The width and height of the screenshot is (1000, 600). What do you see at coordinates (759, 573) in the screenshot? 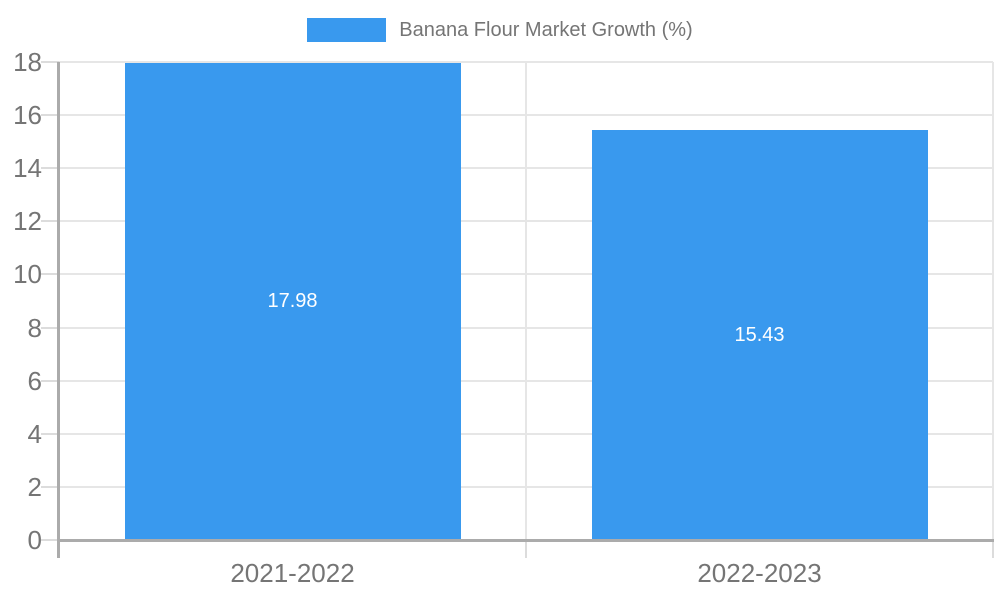
I see `x-axis-category-label: 2022-2023` at bounding box center [759, 573].